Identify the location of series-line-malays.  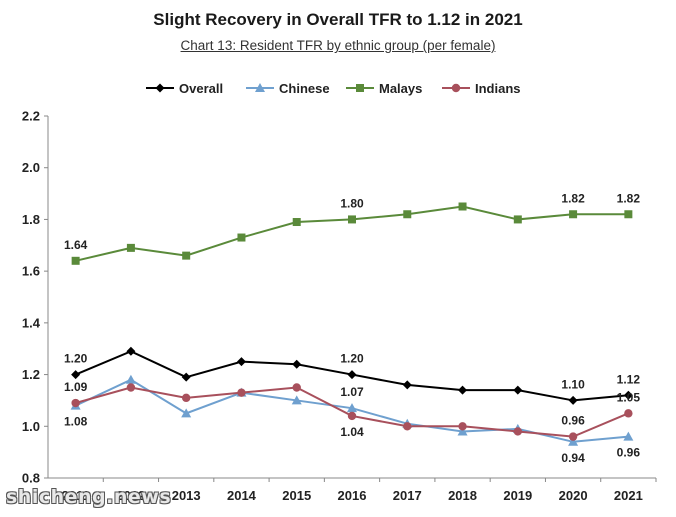
(352, 233).